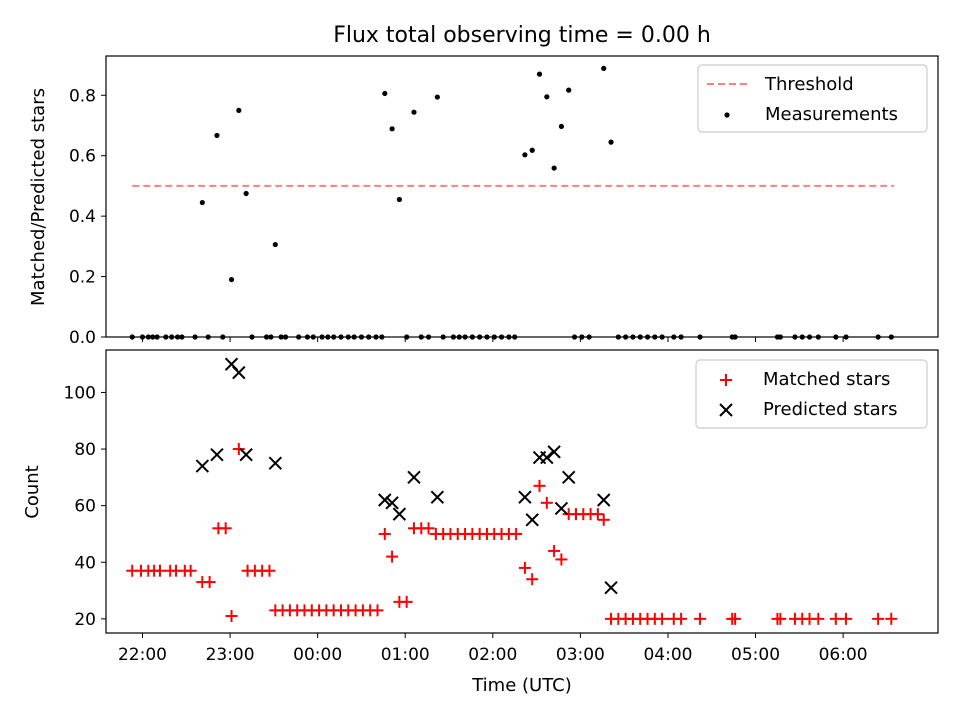 The image size is (960, 720). Describe the element at coordinates (809, 84) in the screenshot. I see `threshold-legend-label: Threshold` at that location.